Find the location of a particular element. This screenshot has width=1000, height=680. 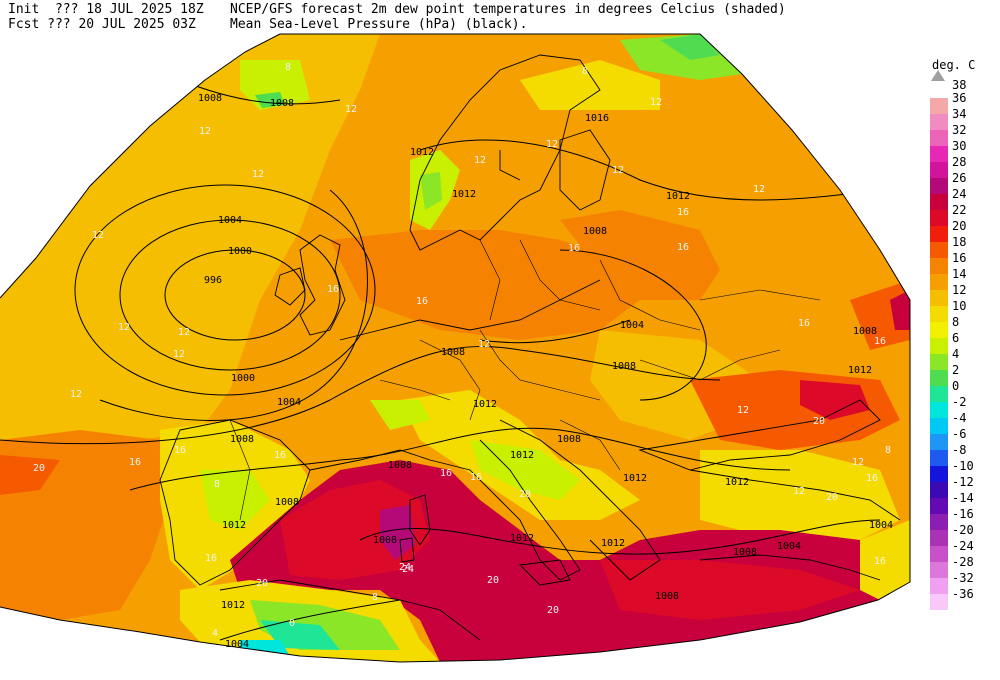

dewpoint-label: 24 is located at coordinates (408, 569).